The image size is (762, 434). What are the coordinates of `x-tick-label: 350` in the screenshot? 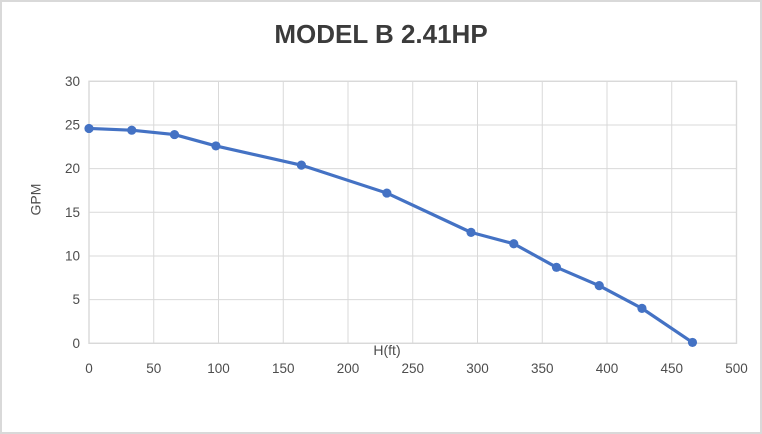 It's located at (542, 368).